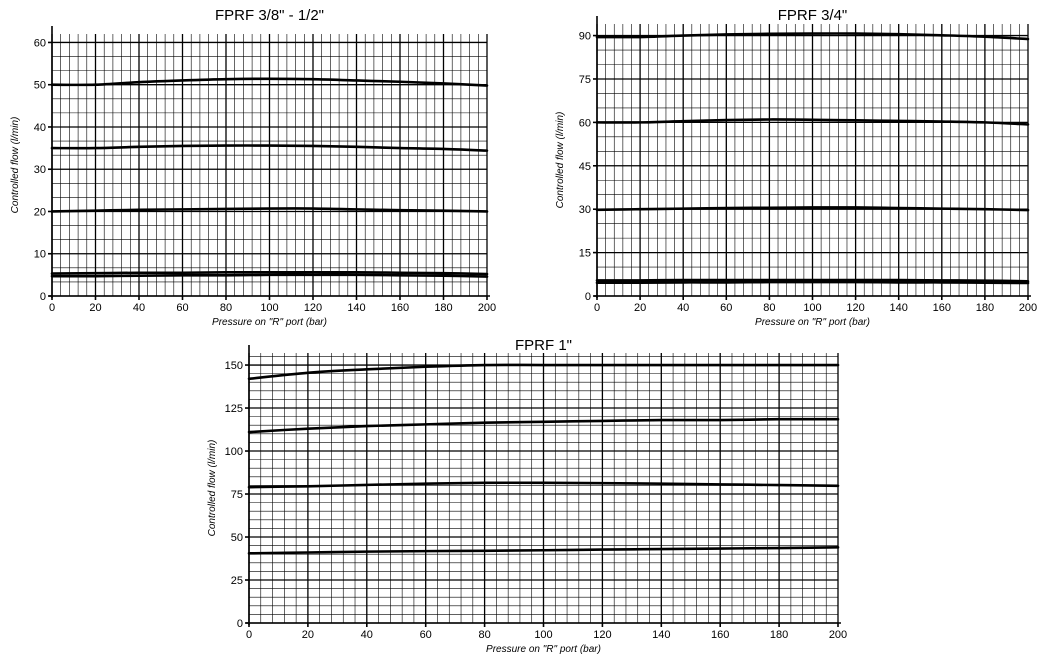  I want to click on y-tick-label: 15, so click(585, 254).